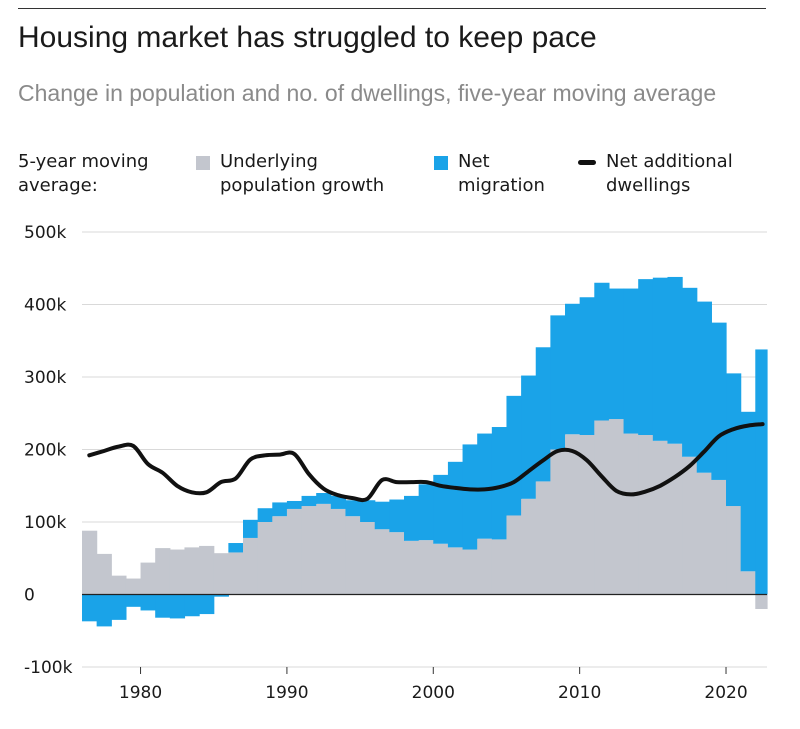 The width and height of the screenshot is (800, 729). I want to click on bar-migration-2014, so click(646, 357).